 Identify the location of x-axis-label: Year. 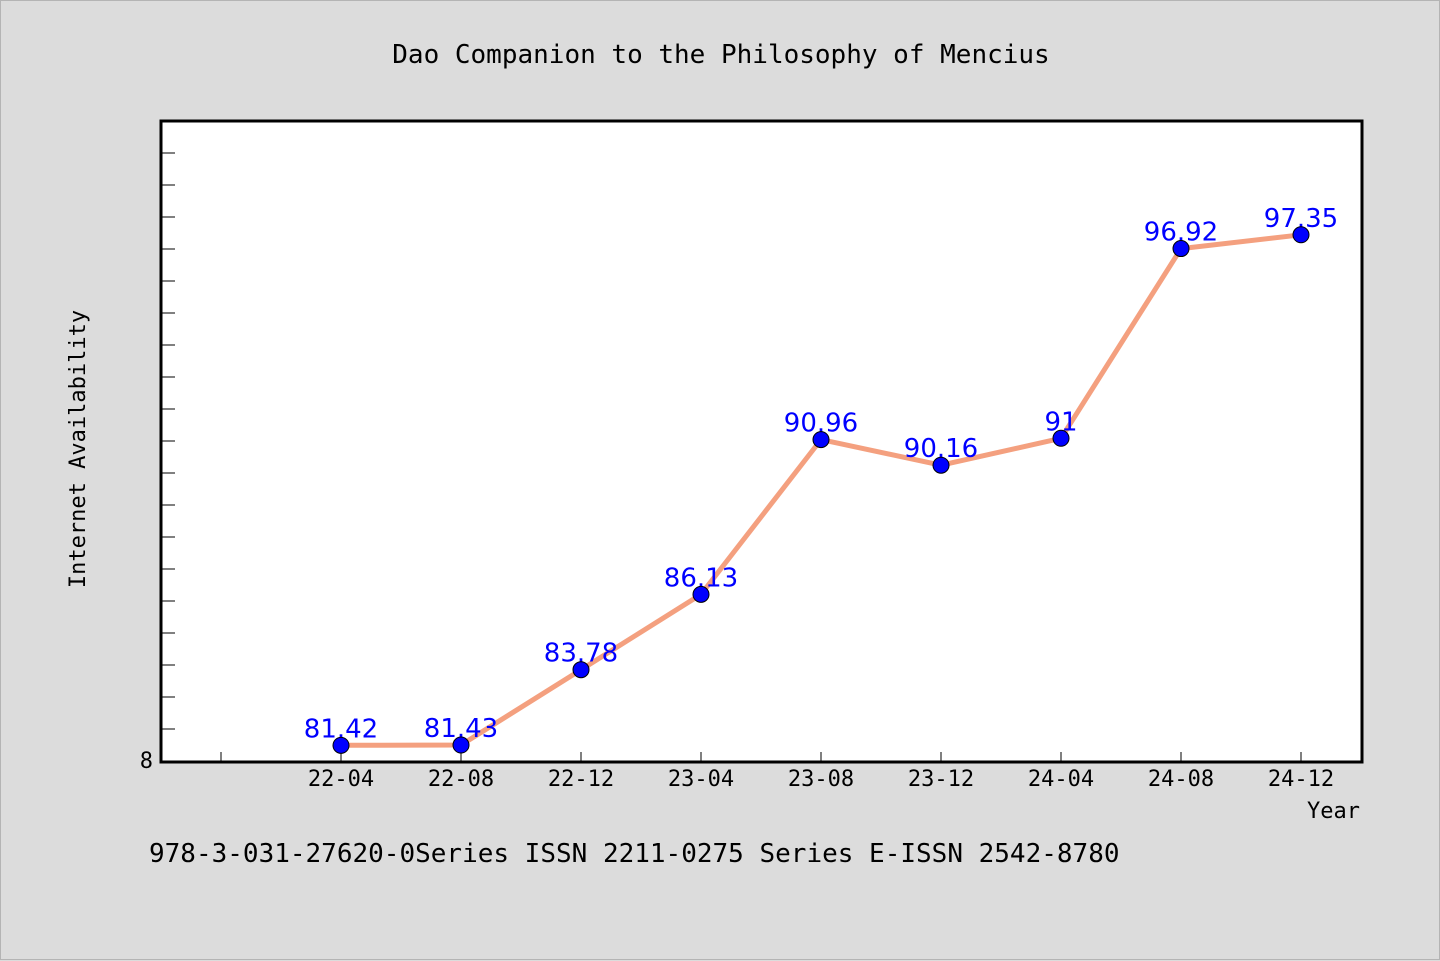
(1333, 811).